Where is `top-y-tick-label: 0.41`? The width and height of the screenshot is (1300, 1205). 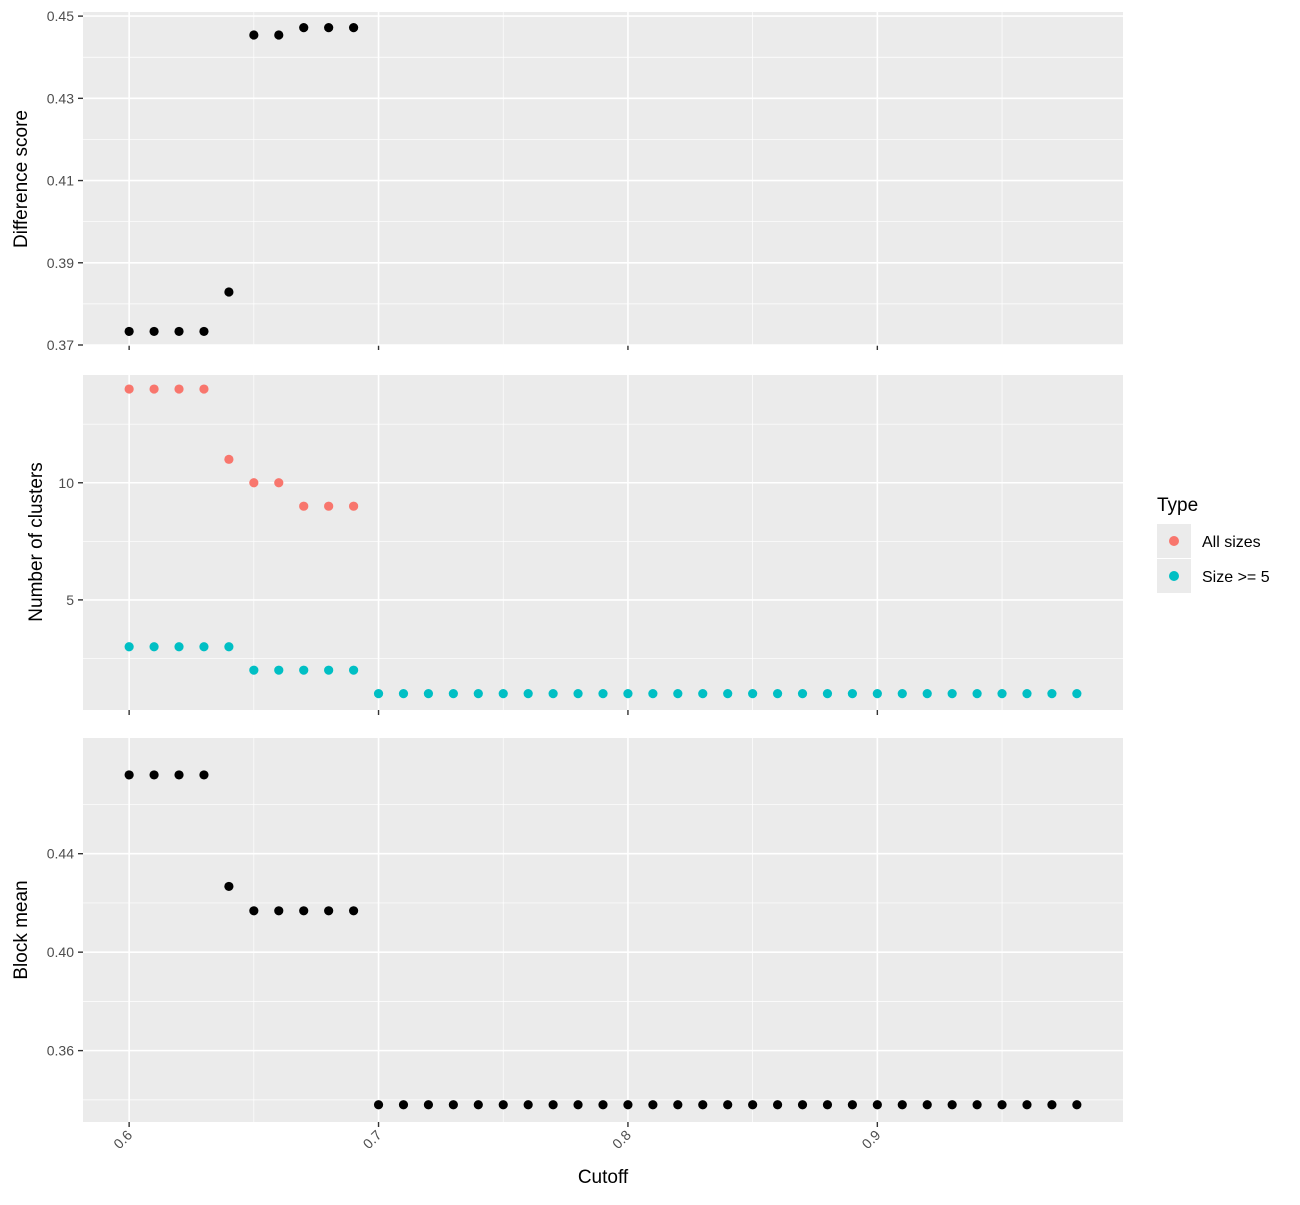 top-y-tick-label: 0.41 is located at coordinates (60, 181).